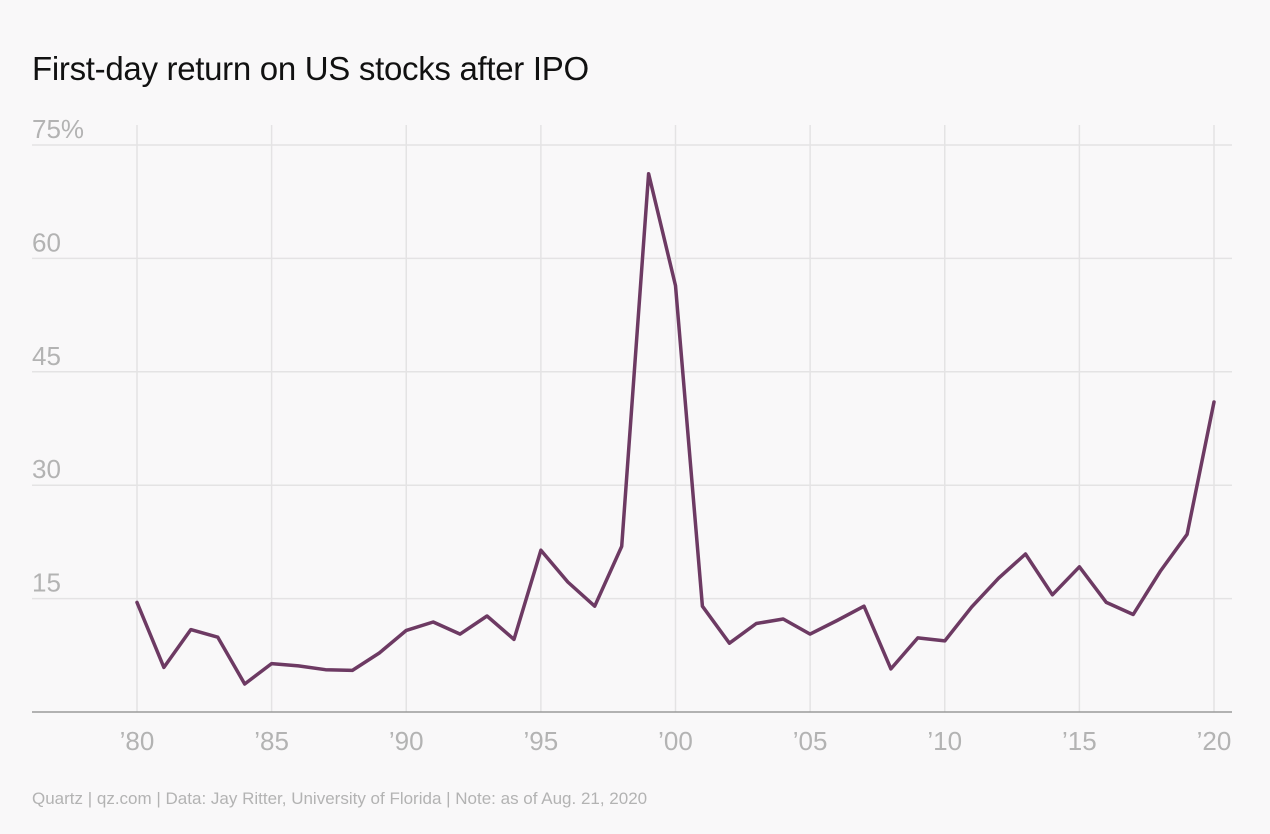  I want to click on y-tick-label: 75%, so click(58, 129).